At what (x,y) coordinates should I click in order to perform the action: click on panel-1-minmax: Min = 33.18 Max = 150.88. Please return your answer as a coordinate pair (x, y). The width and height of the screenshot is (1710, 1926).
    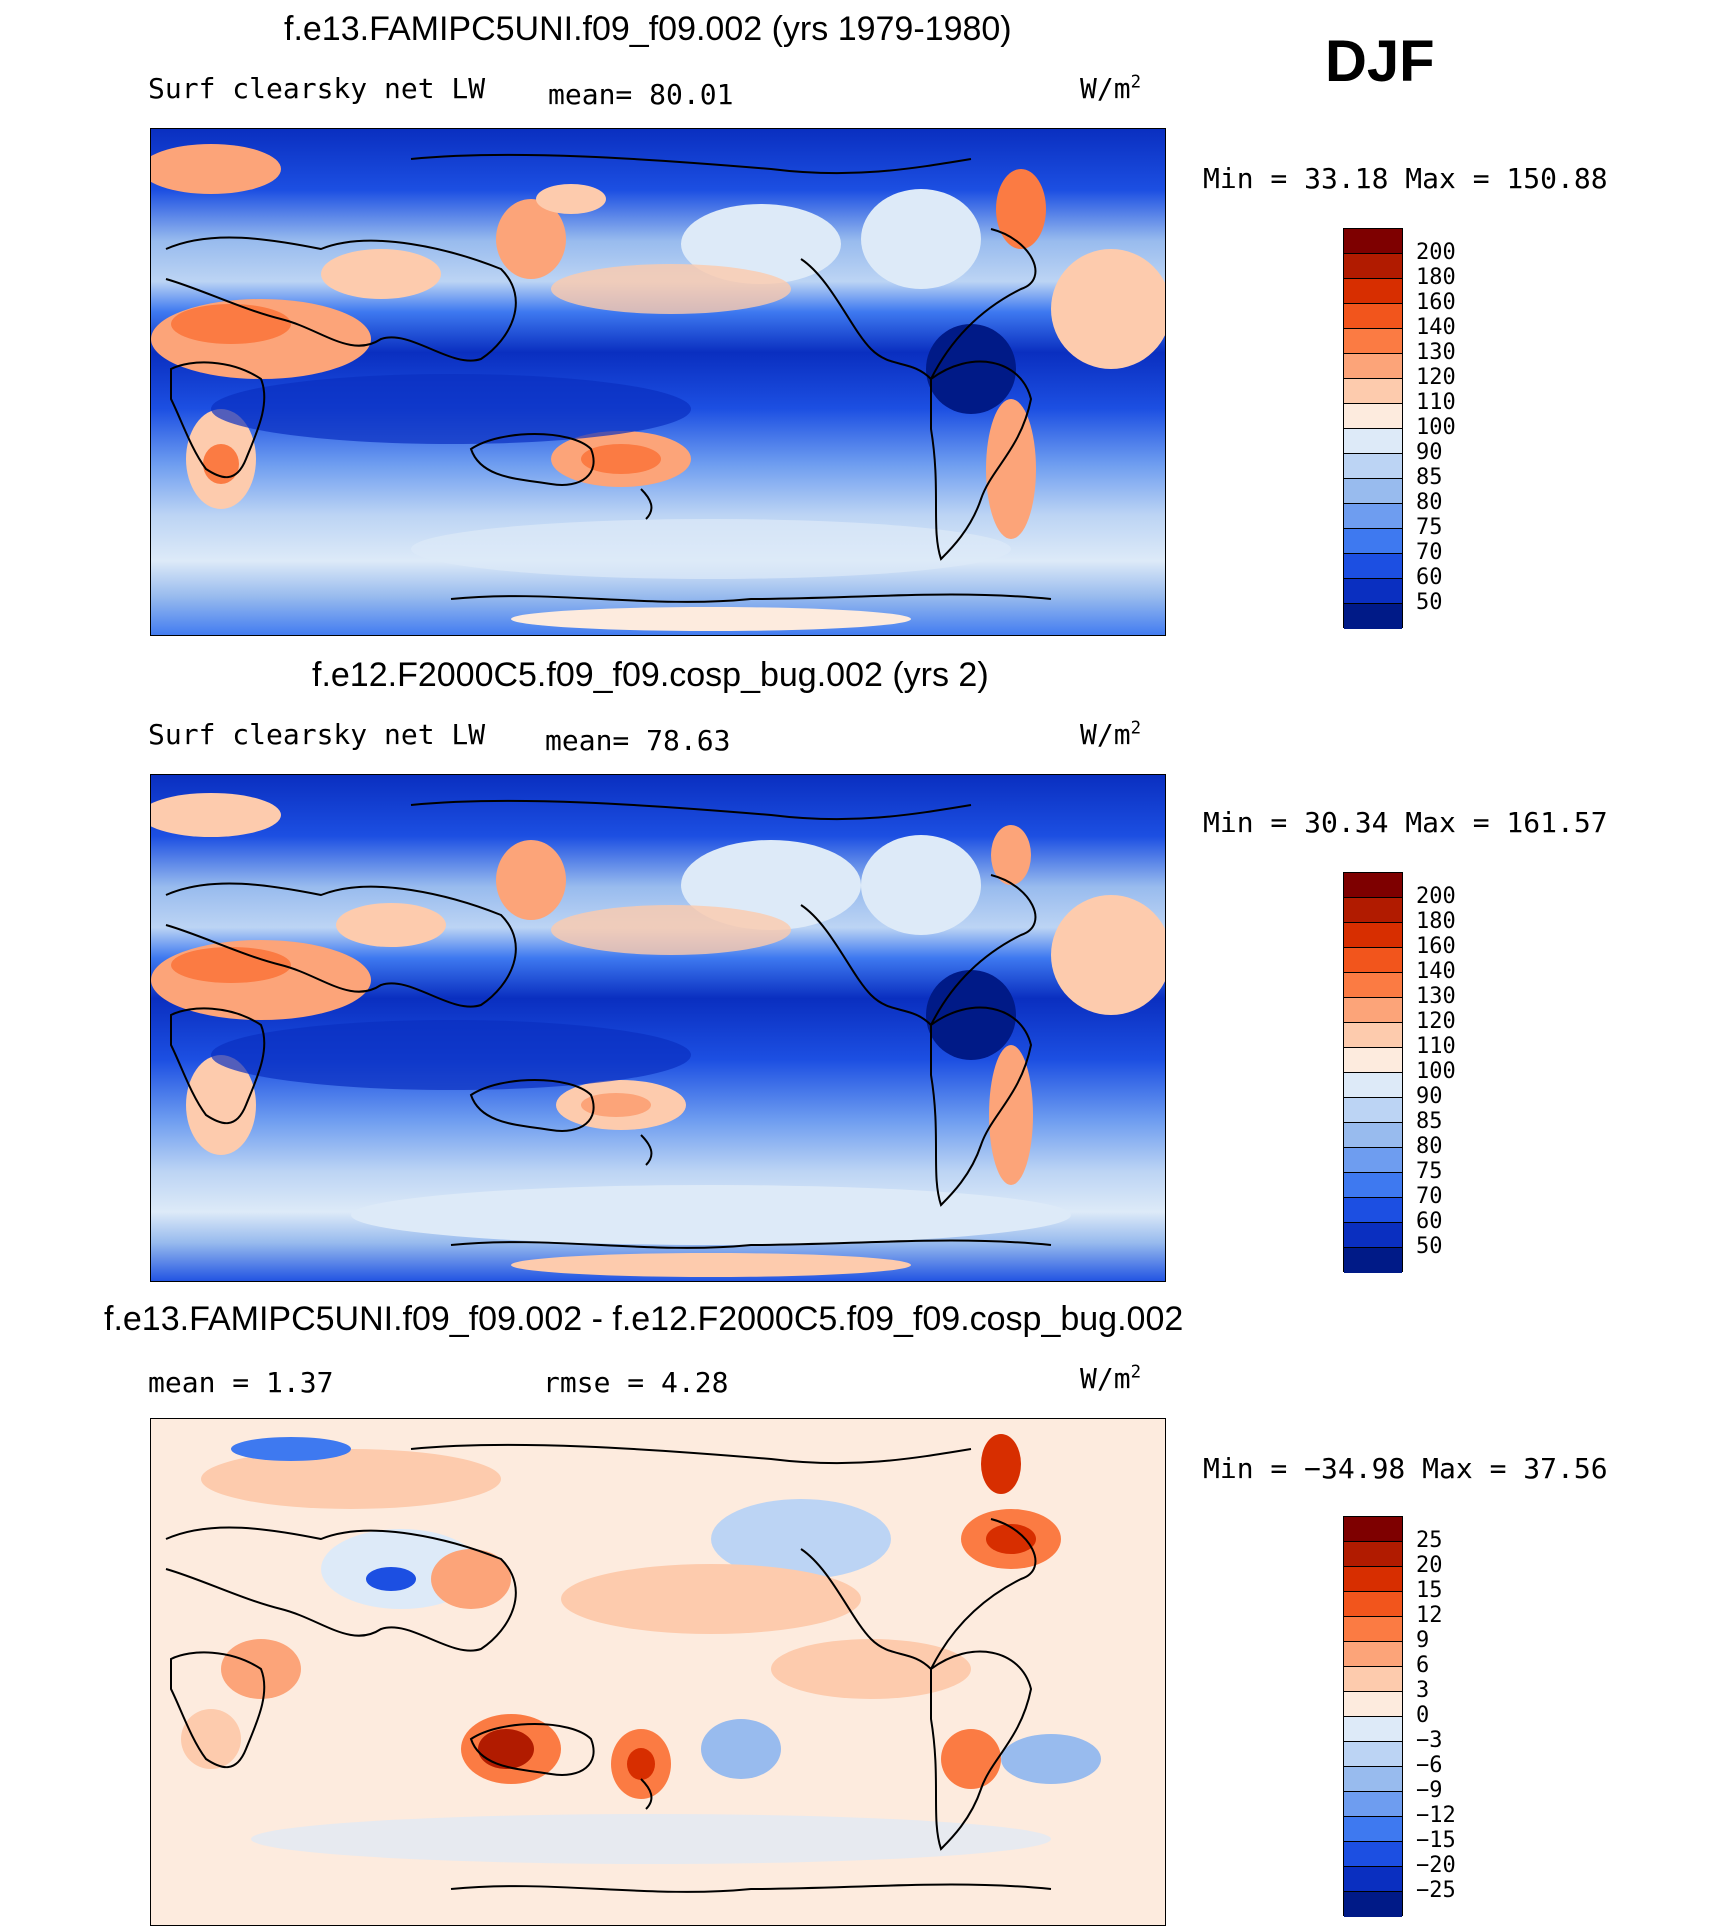
    Looking at the image, I should click on (1405, 178).